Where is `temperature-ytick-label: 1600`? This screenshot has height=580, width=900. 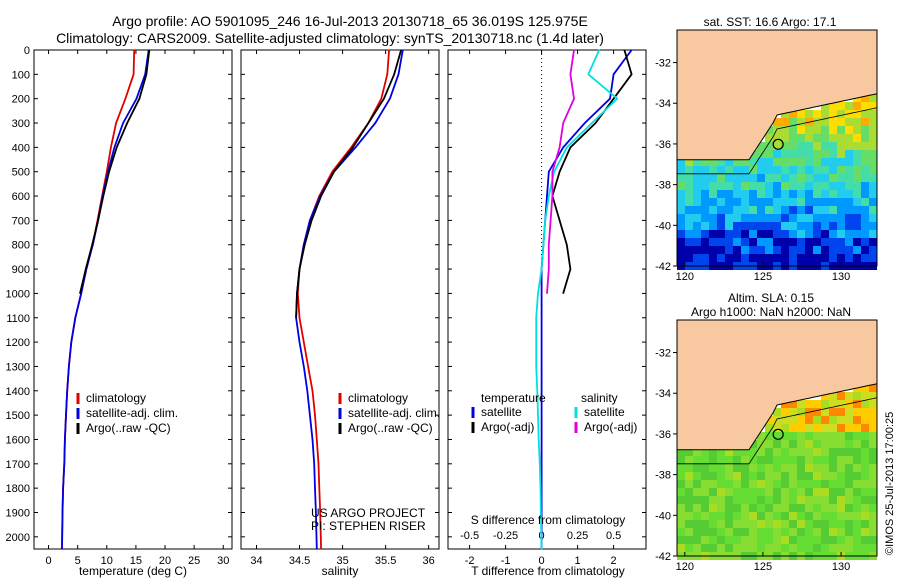 temperature-ytick-label: 1600 is located at coordinates (18, 440).